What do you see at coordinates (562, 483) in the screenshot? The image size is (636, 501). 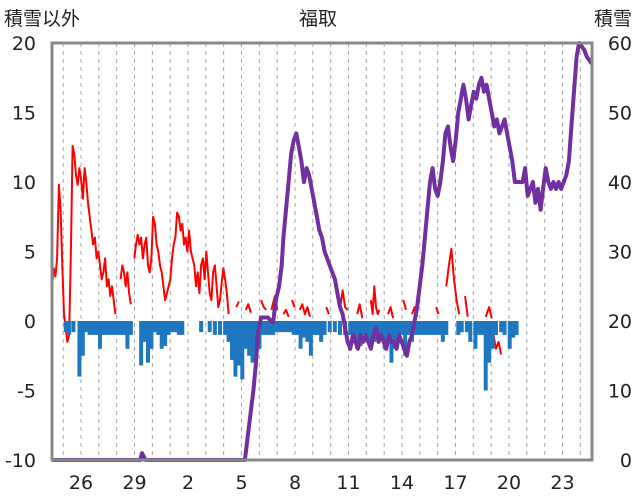 I see `x-tick-label: 23` at bounding box center [562, 483].